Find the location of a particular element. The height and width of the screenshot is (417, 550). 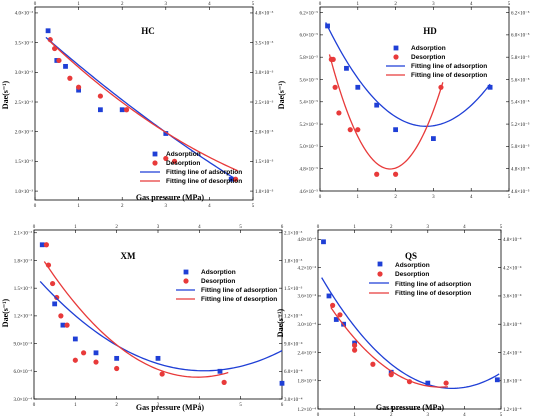

y-tick-label-right: 6.0×10⁻⁵ is located at coordinates (520, 36).